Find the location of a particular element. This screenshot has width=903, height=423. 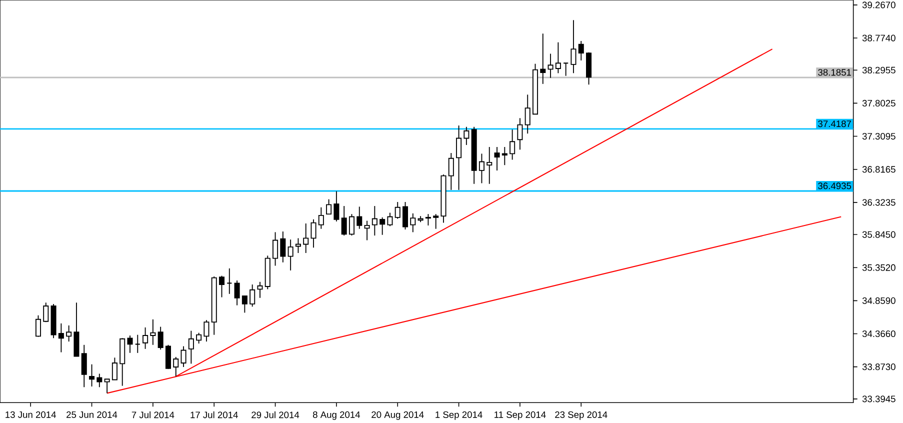

x-tick-label: 17 Jul 2014 is located at coordinates (214, 414).